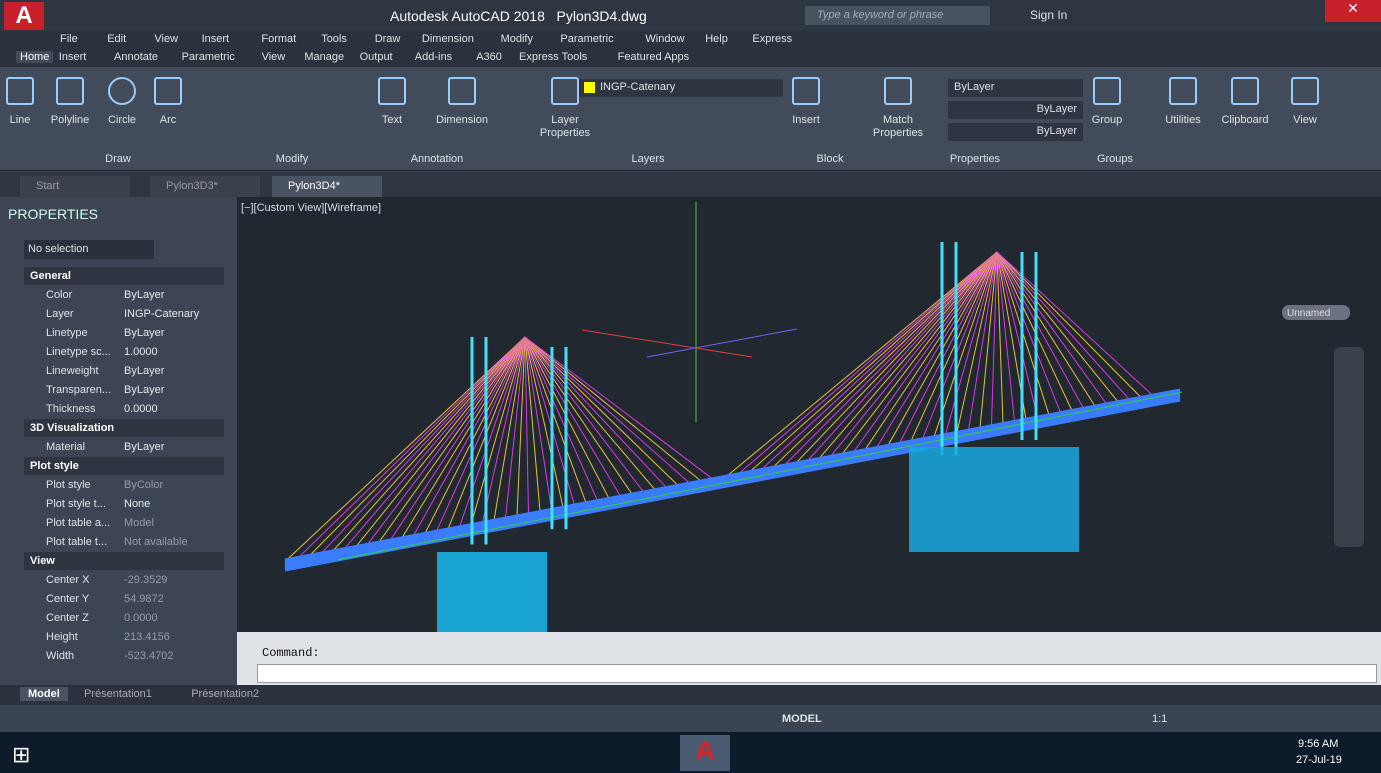 The image size is (1381, 773). Describe the element at coordinates (462, 120) in the screenshot. I see `tool-button: Dimension` at that location.